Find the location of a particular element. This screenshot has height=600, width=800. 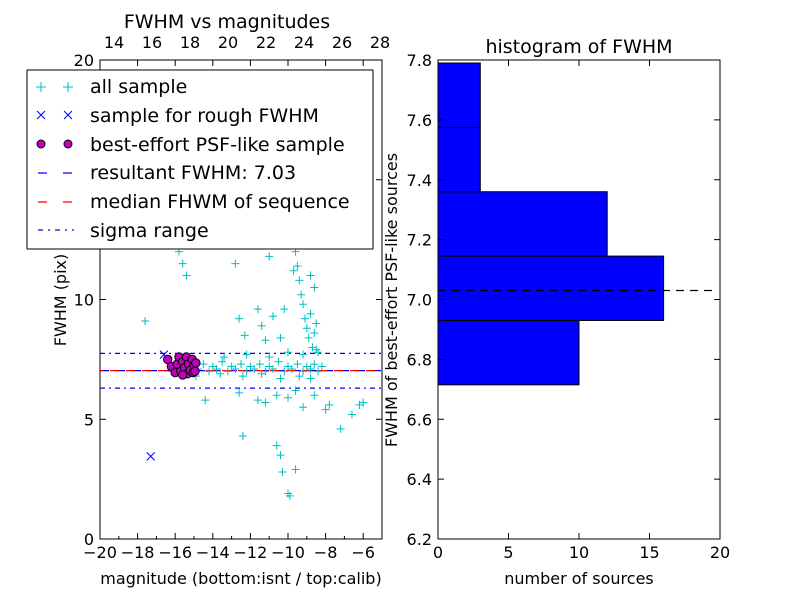

legend-entry-sigma: sigma range is located at coordinates (123, 231).